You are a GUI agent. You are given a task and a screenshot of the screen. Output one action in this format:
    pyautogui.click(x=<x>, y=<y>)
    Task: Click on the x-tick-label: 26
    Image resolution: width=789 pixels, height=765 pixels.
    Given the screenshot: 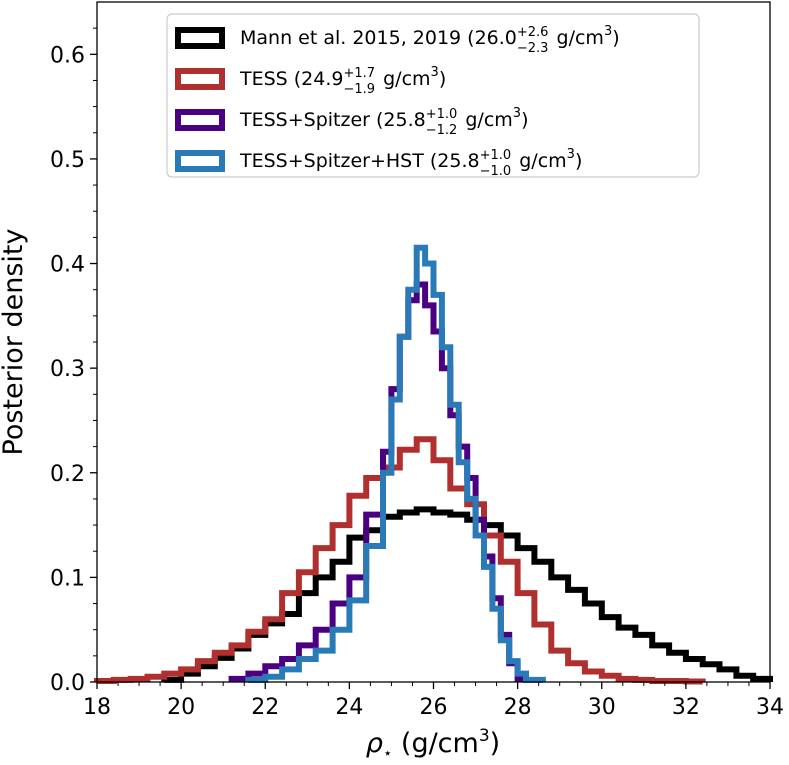 What is the action you would take?
    pyautogui.click(x=434, y=707)
    